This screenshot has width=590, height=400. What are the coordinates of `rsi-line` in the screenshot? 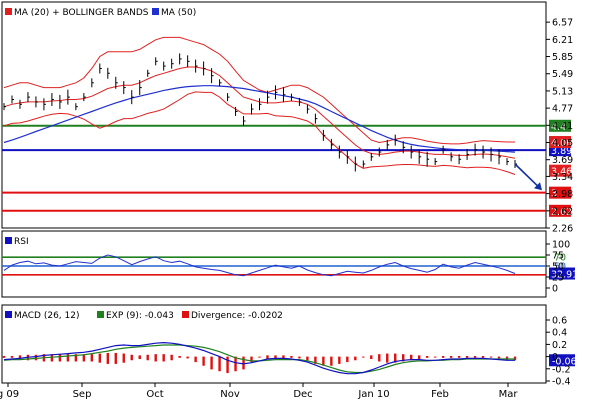 It's located at (259, 265).